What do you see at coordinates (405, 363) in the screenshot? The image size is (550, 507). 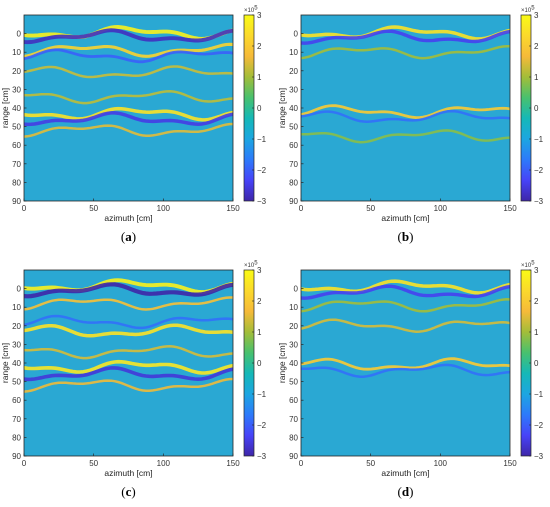 I see `heatmap-d` at bounding box center [405, 363].